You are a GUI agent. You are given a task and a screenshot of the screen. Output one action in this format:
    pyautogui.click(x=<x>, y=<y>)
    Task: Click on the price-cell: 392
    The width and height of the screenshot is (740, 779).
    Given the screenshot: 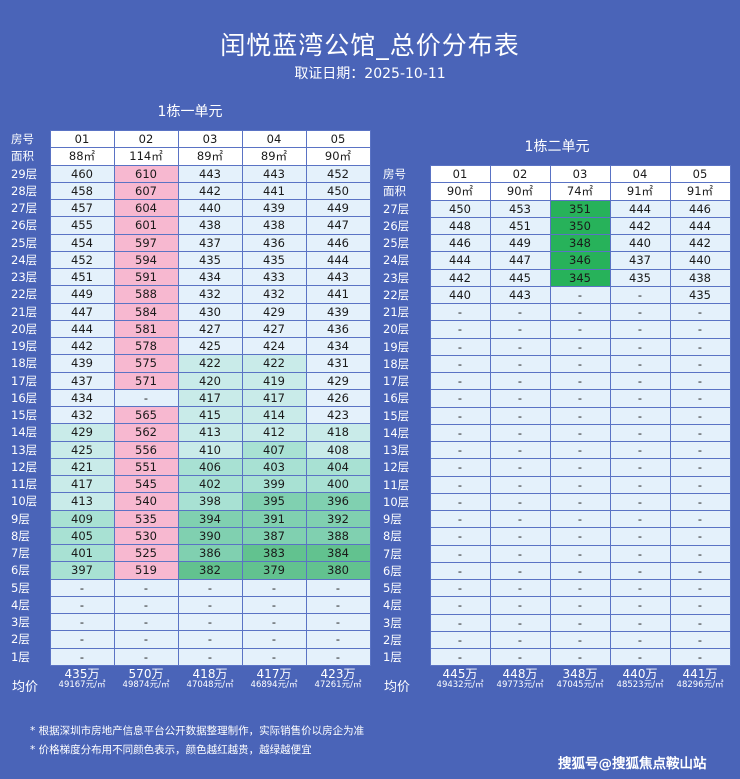 What is the action you would take?
    pyautogui.click(x=338, y=518)
    